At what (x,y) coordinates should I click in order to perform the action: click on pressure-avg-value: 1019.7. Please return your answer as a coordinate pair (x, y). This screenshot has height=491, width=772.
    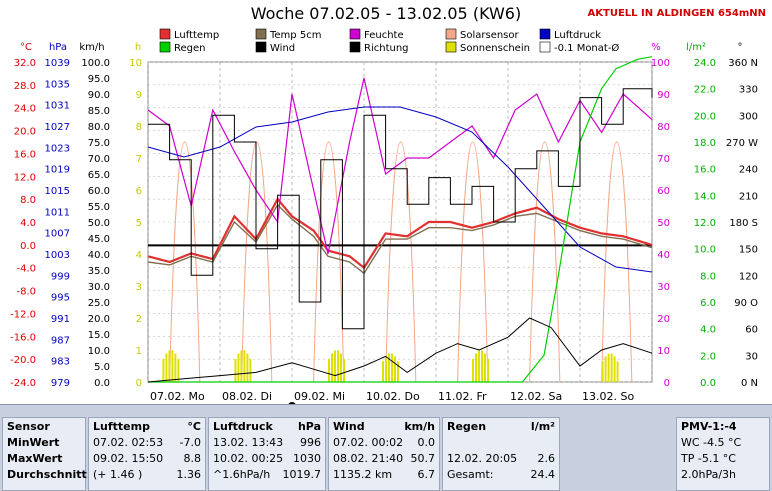
    Looking at the image, I should click on (302, 474).